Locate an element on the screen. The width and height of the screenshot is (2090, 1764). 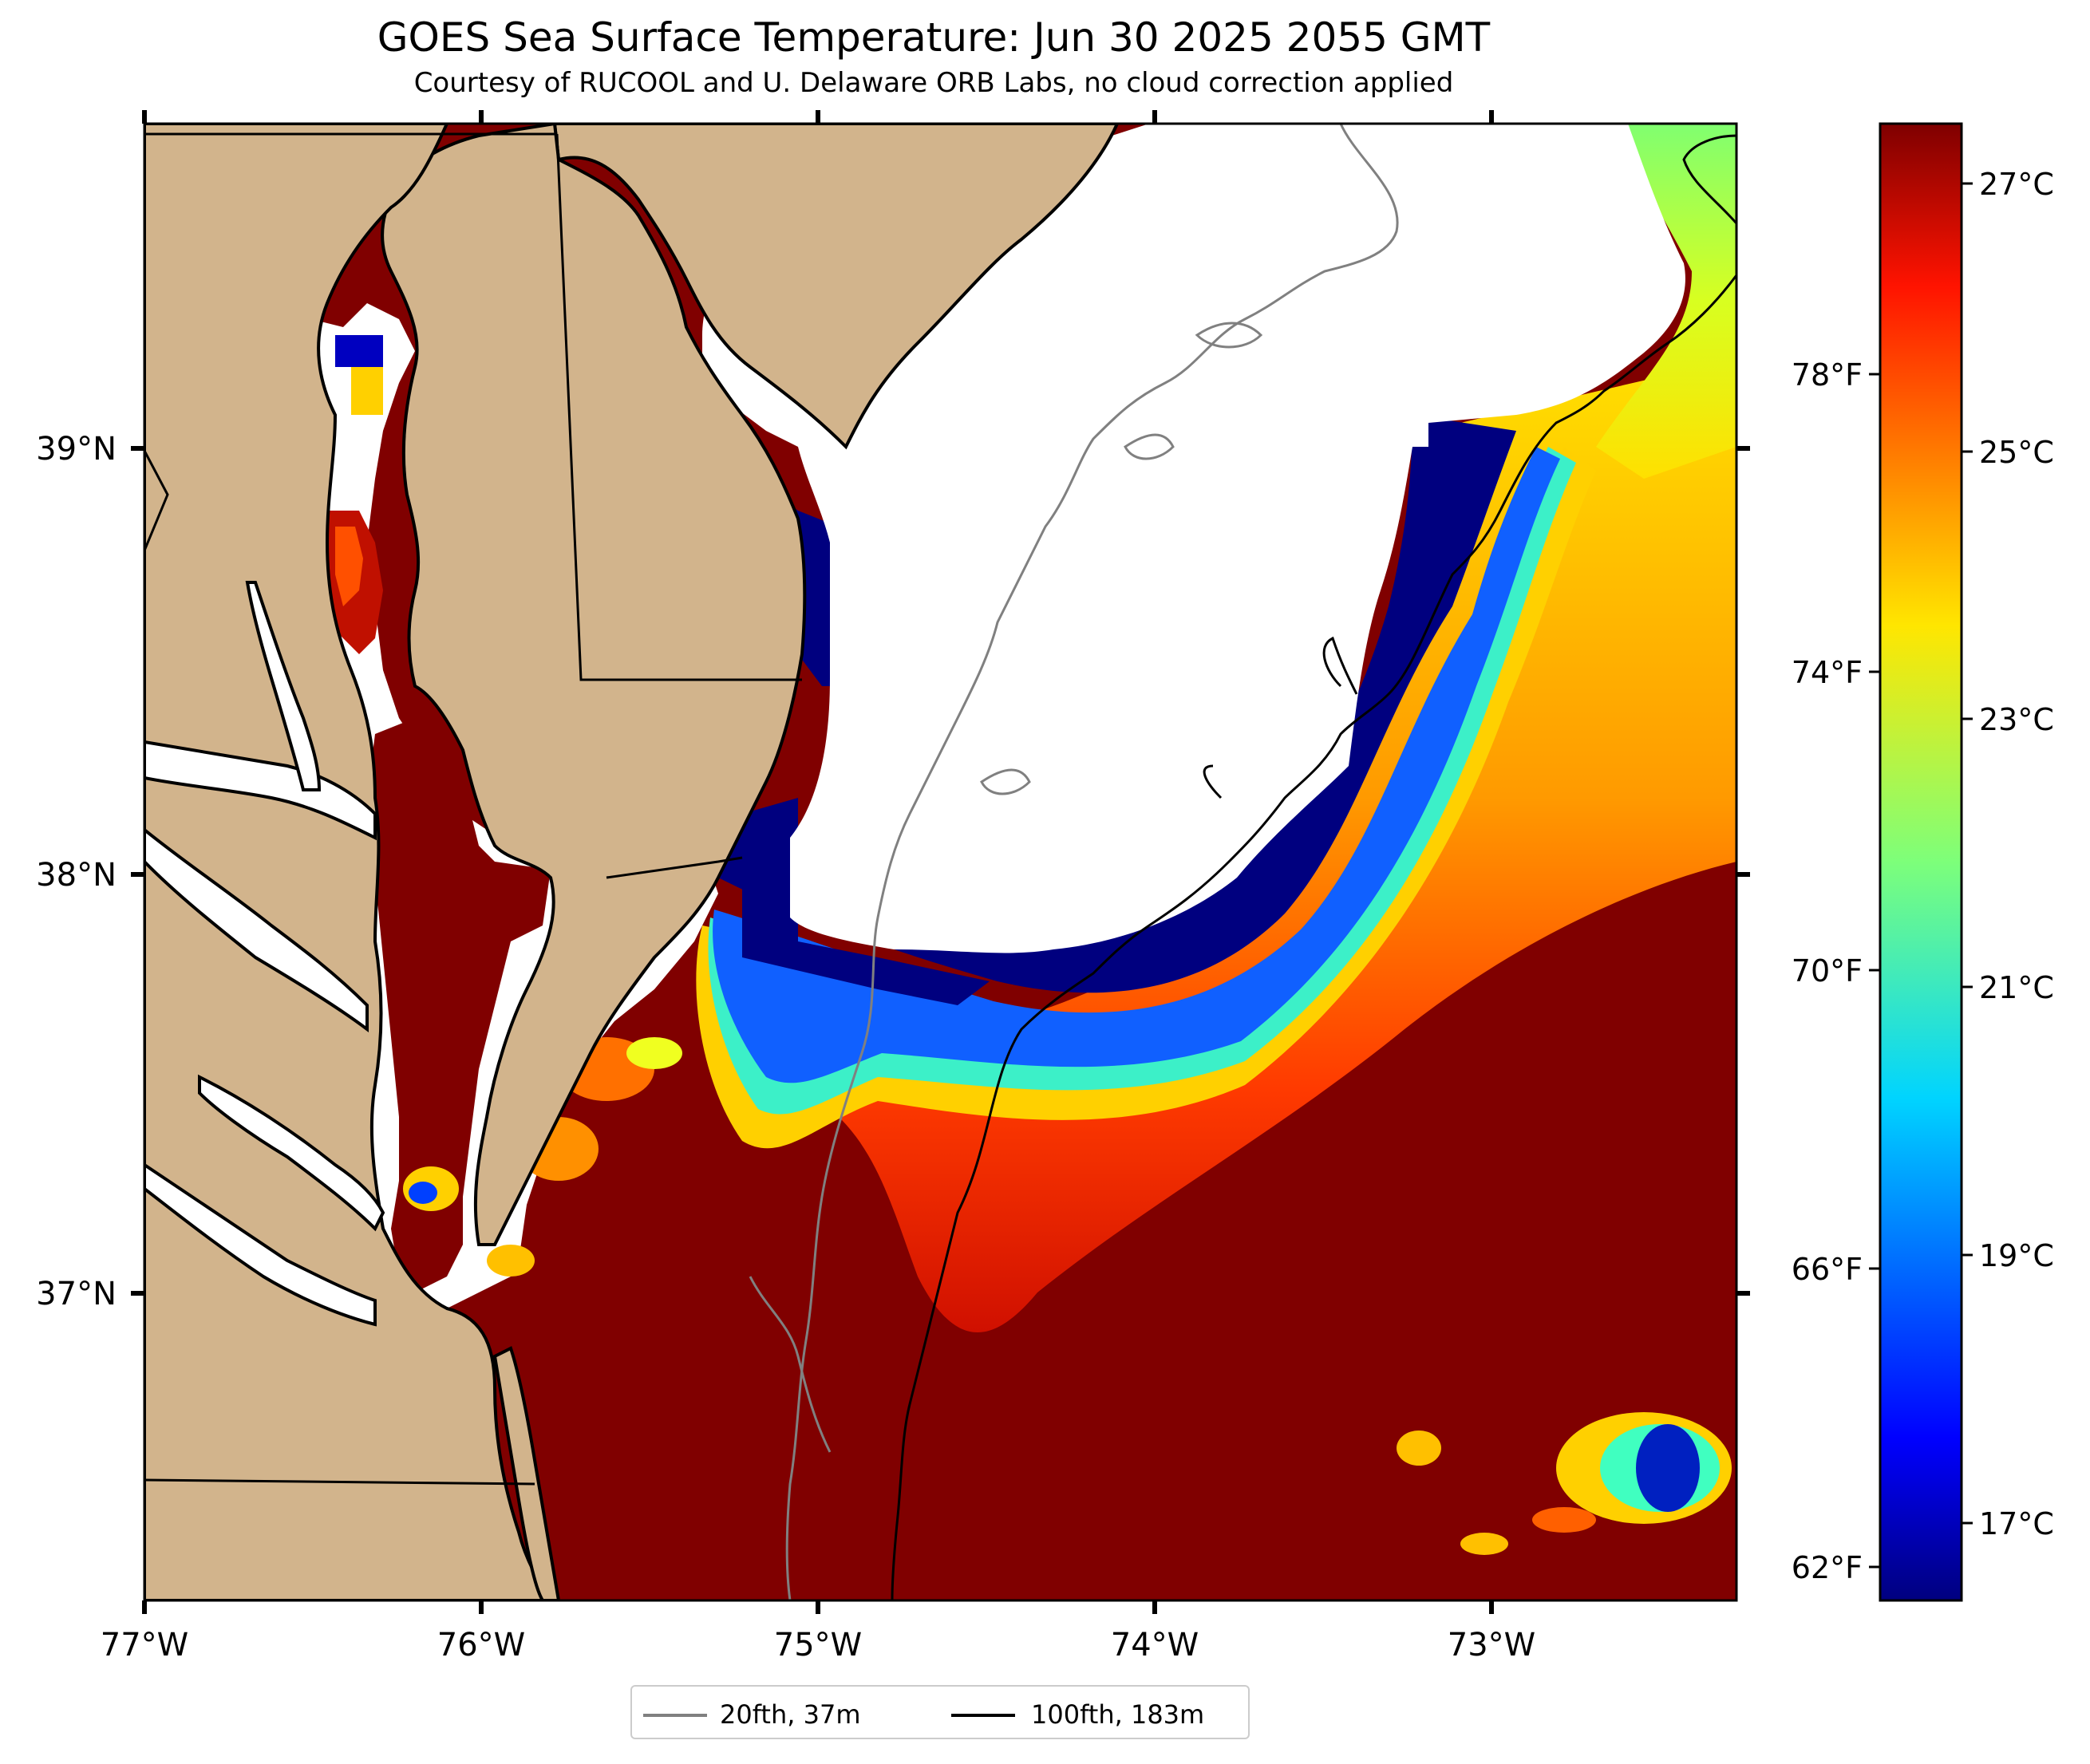
state-boundary-va-nc is located at coordinates (339, 1482).